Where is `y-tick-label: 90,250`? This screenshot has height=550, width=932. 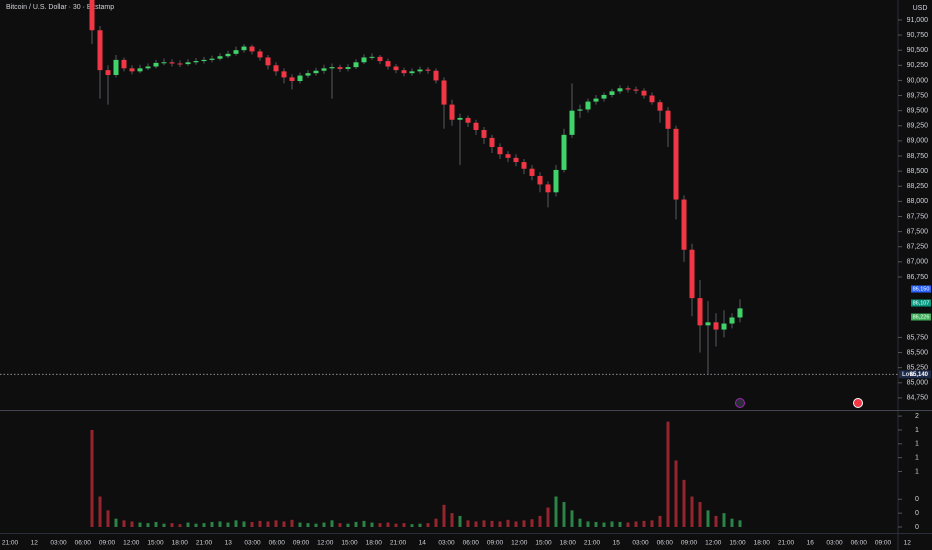 y-tick-label: 90,250 is located at coordinates (918, 65).